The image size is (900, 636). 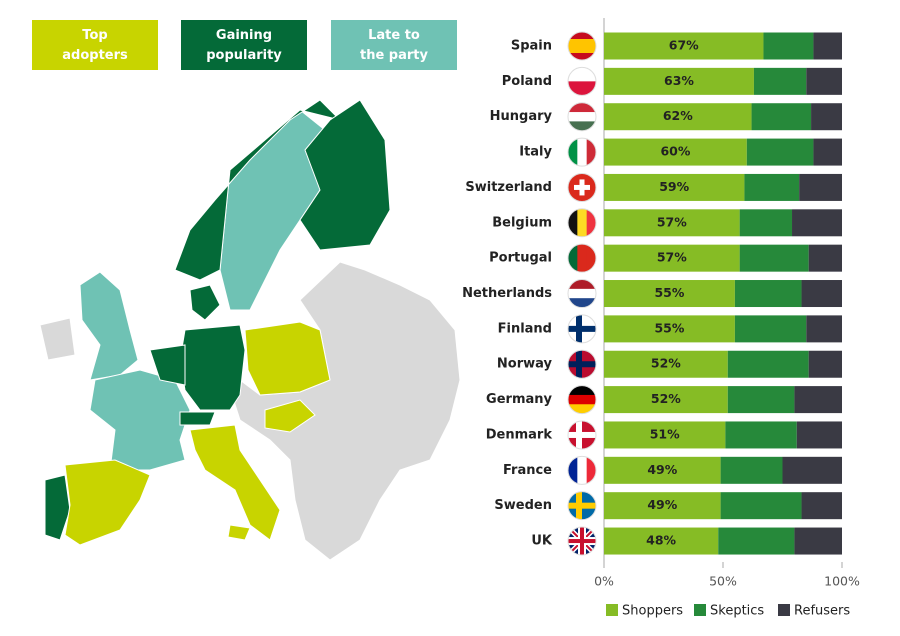 I want to click on map-legend-label: Gaining popularity, so click(x=244, y=45).